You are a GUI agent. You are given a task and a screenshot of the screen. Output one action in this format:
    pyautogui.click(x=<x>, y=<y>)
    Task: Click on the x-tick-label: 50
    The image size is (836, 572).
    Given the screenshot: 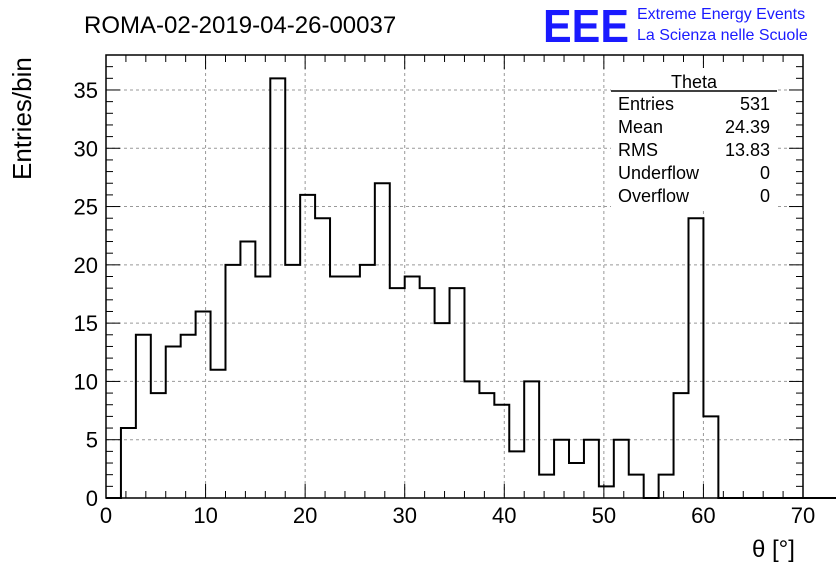 What is the action you would take?
    pyautogui.click(x=604, y=515)
    